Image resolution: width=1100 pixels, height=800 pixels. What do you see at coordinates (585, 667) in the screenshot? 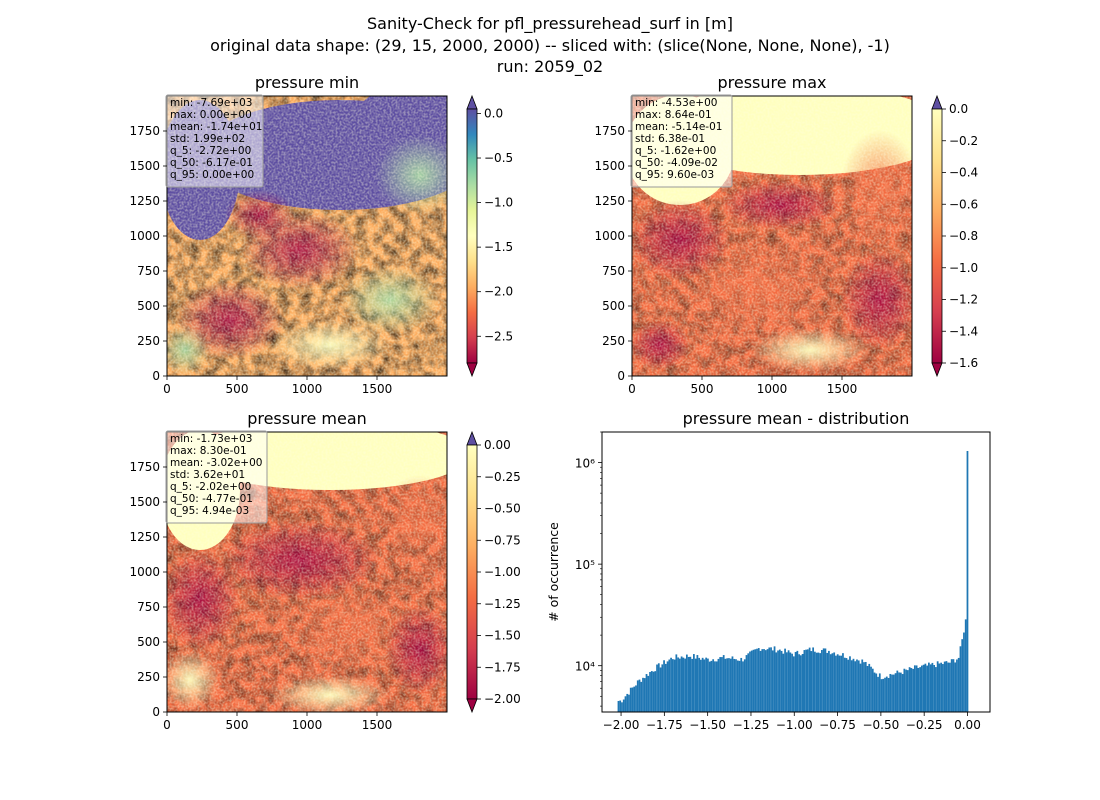
I see `y-tick-label: 10⁴` at bounding box center [585, 667].